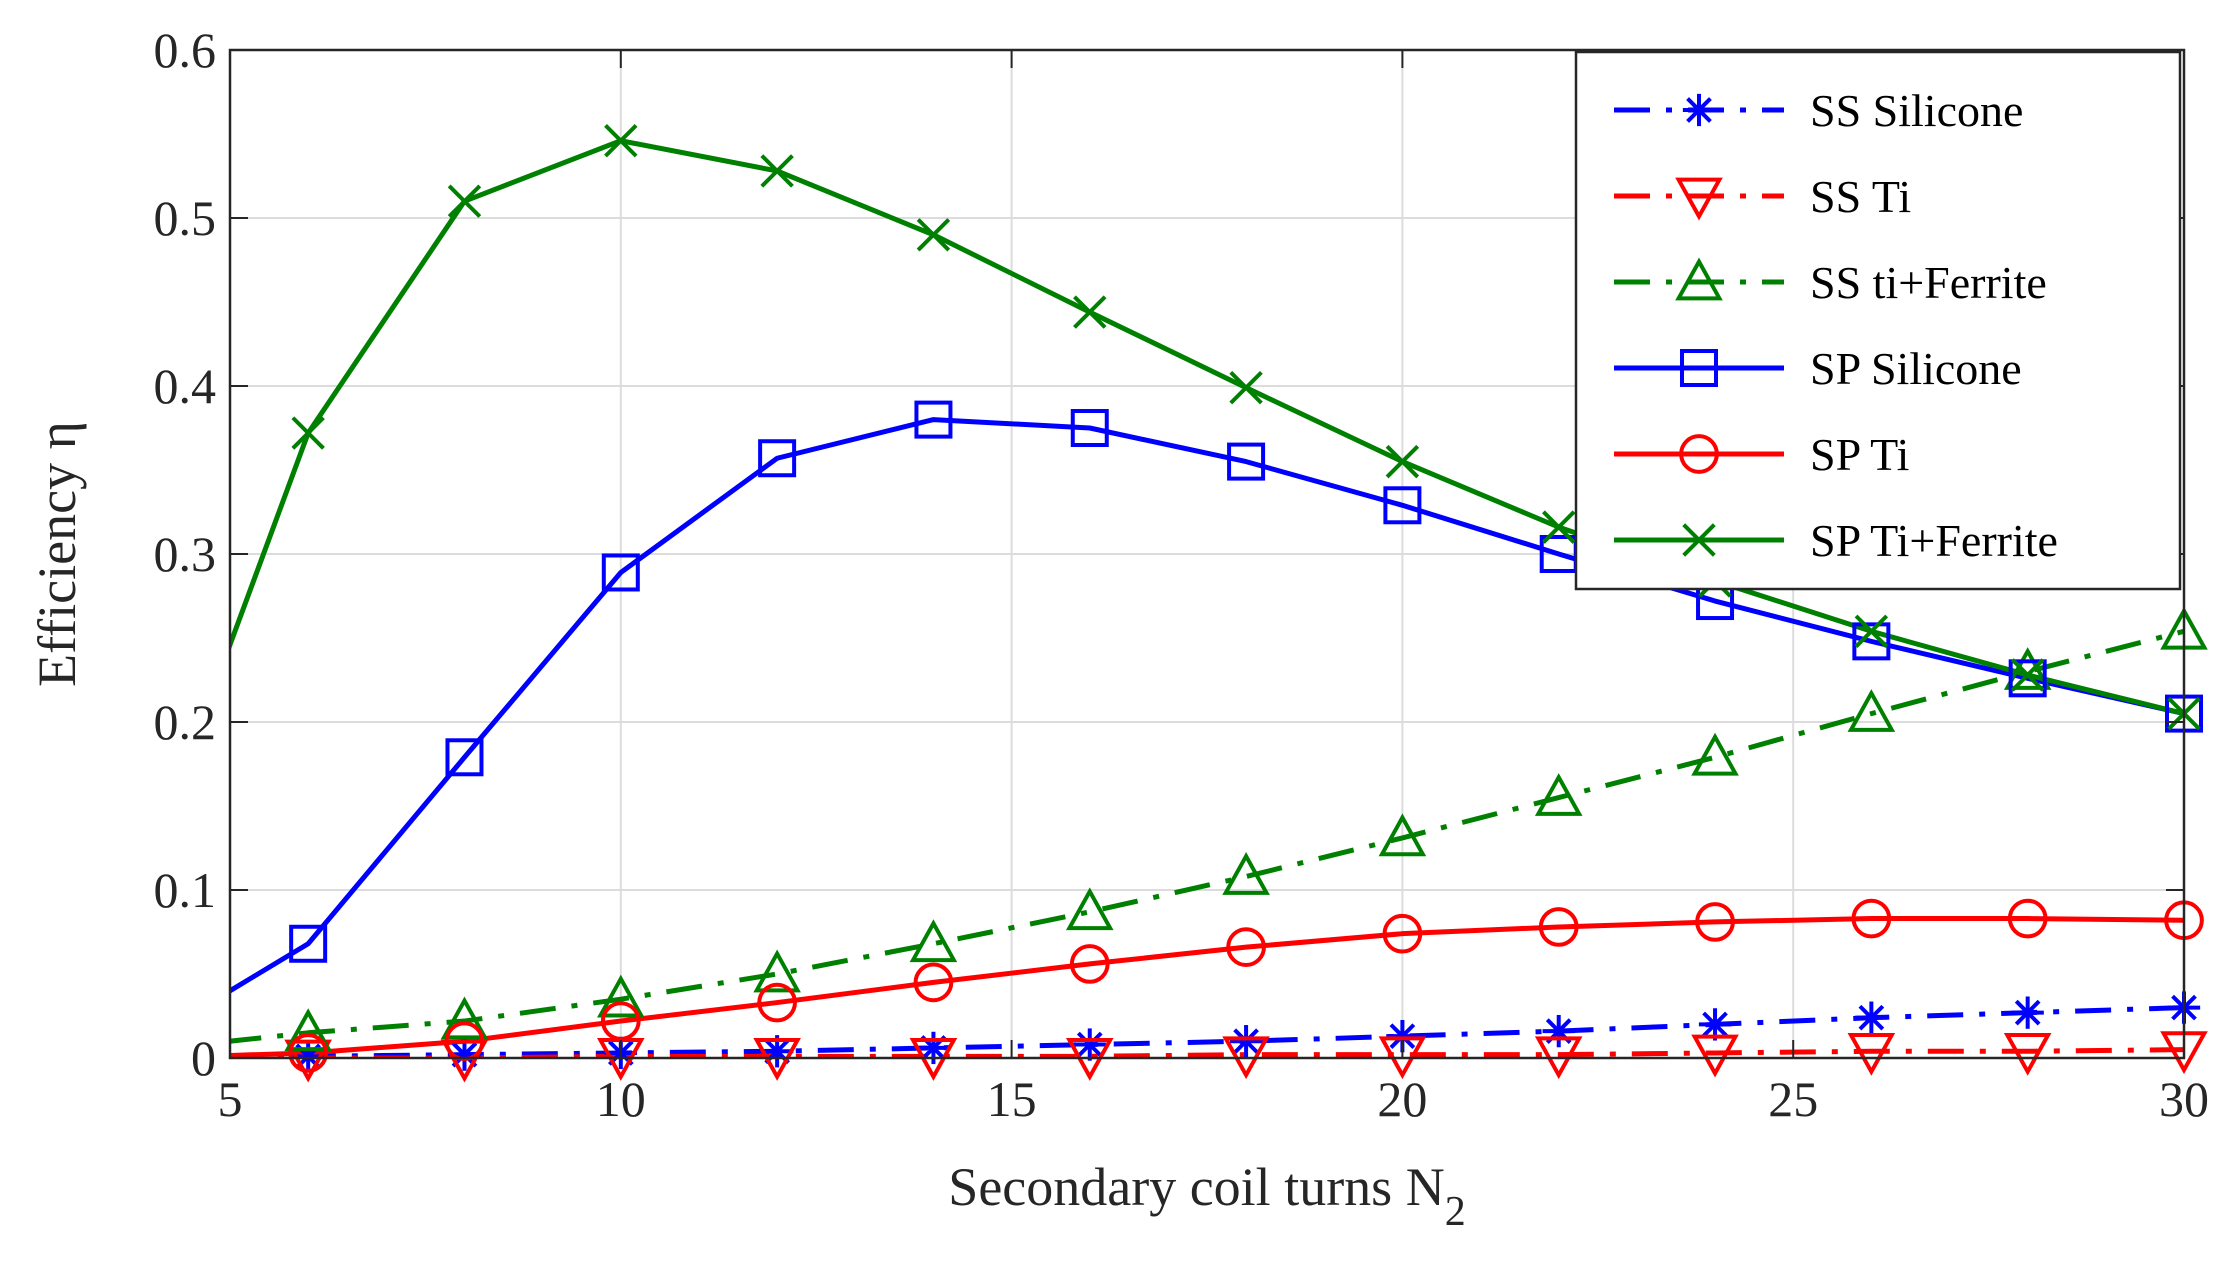 The image size is (2226, 1271). Describe the element at coordinates (1928, 282) in the screenshot. I see `legend-label: SS ti+Ferrite` at that location.